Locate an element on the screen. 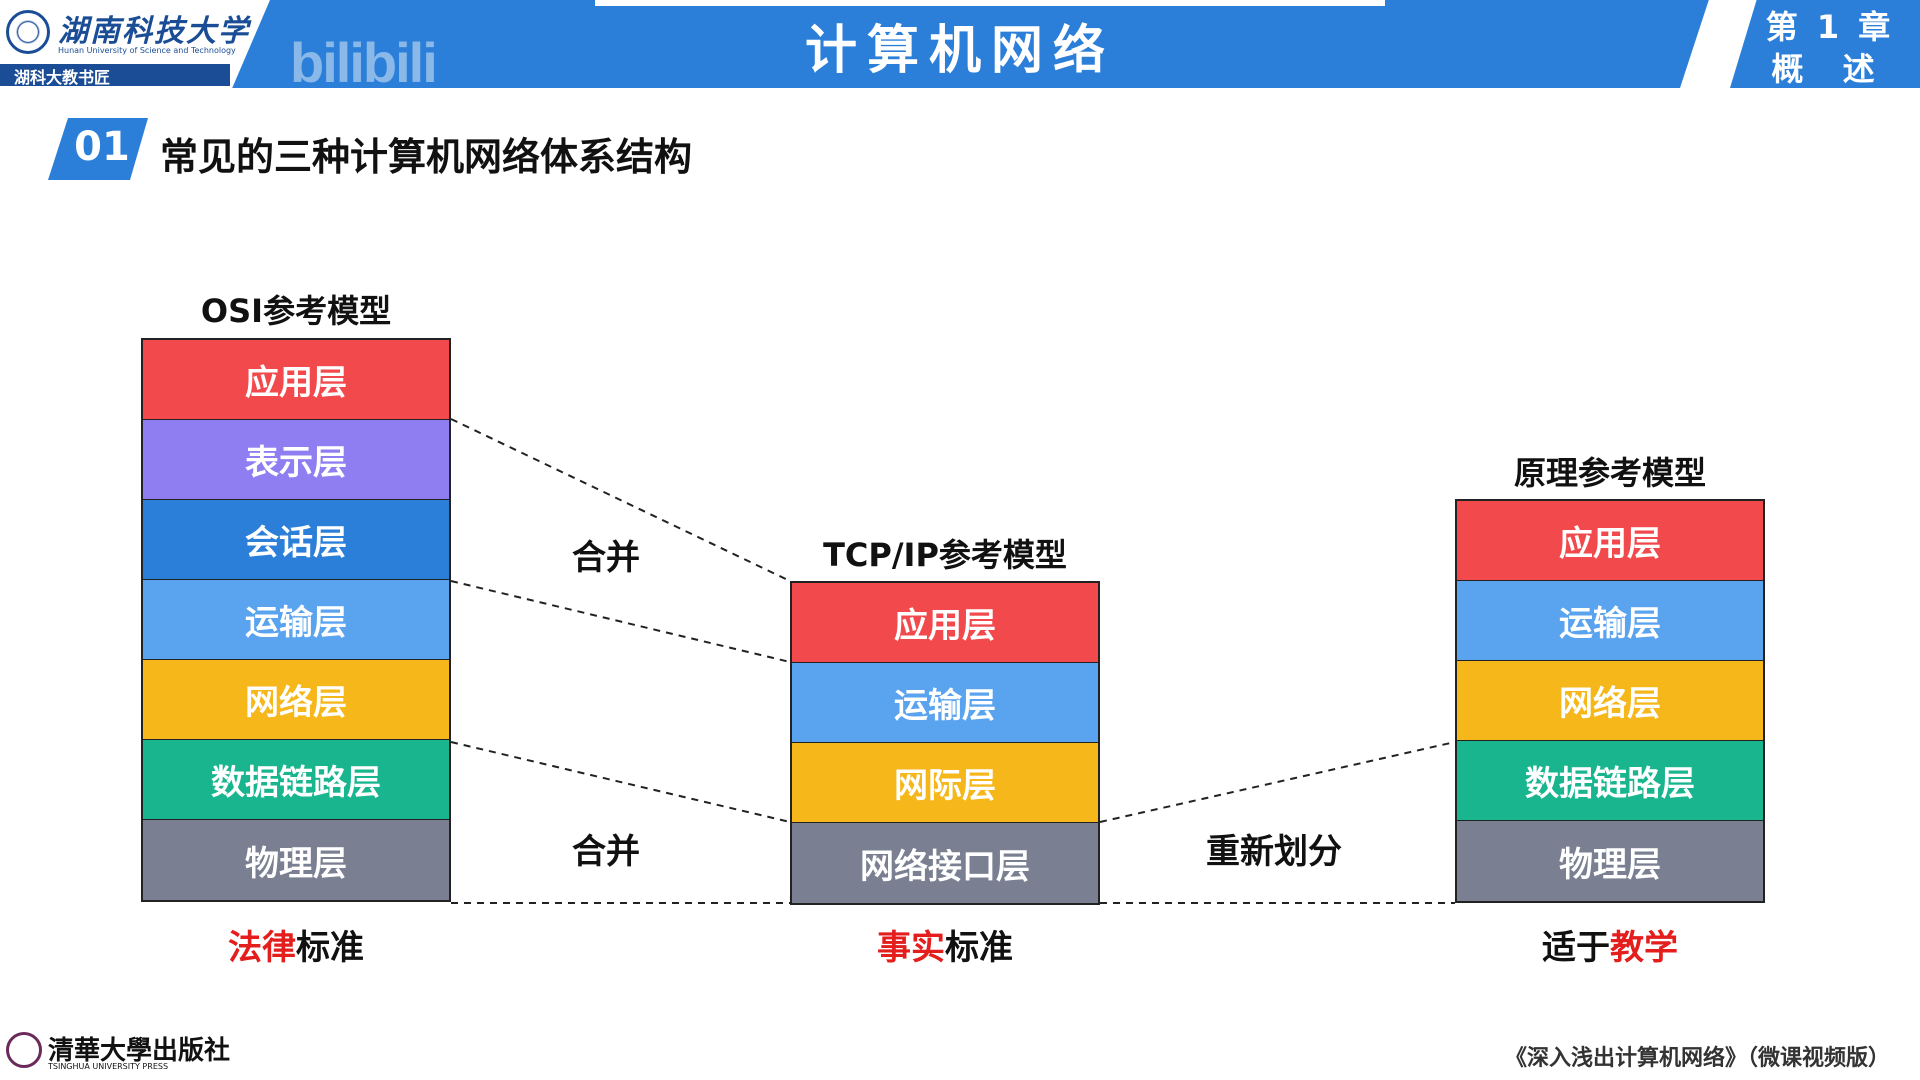 The image size is (1920, 1080). merge-label-bottom: 合并 is located at coordinates (606, 852).